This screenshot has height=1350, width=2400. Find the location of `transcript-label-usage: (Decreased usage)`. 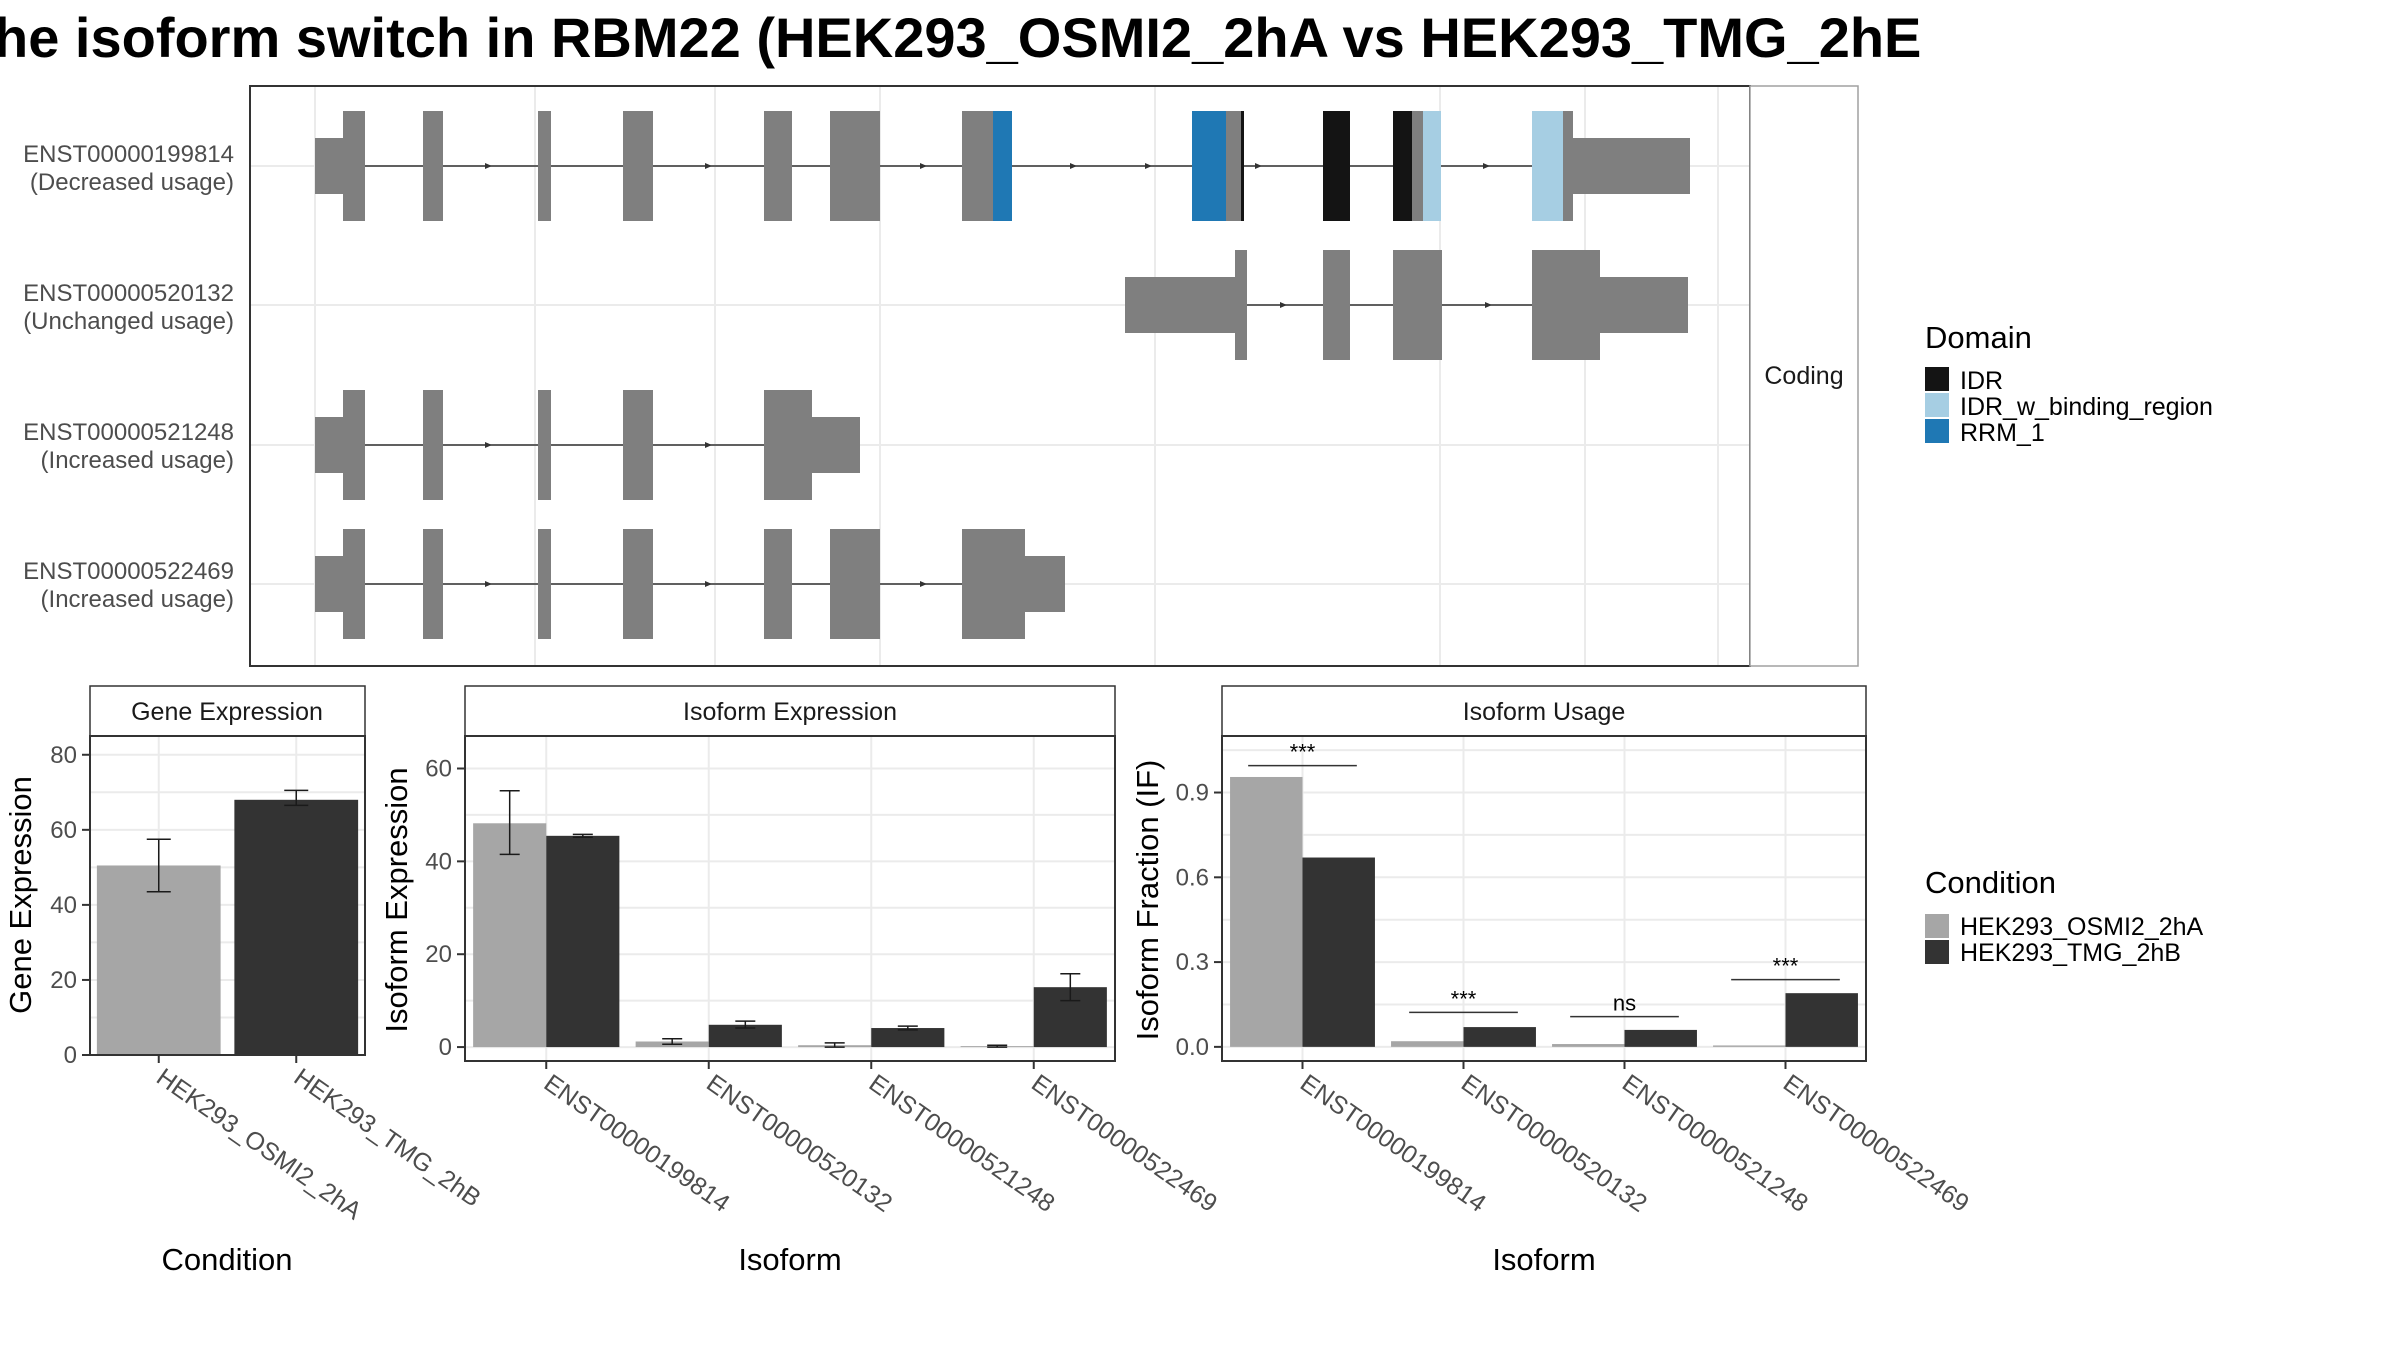

transcript-label-usage: (Decreased usage) is located at coordinates (132, 182).